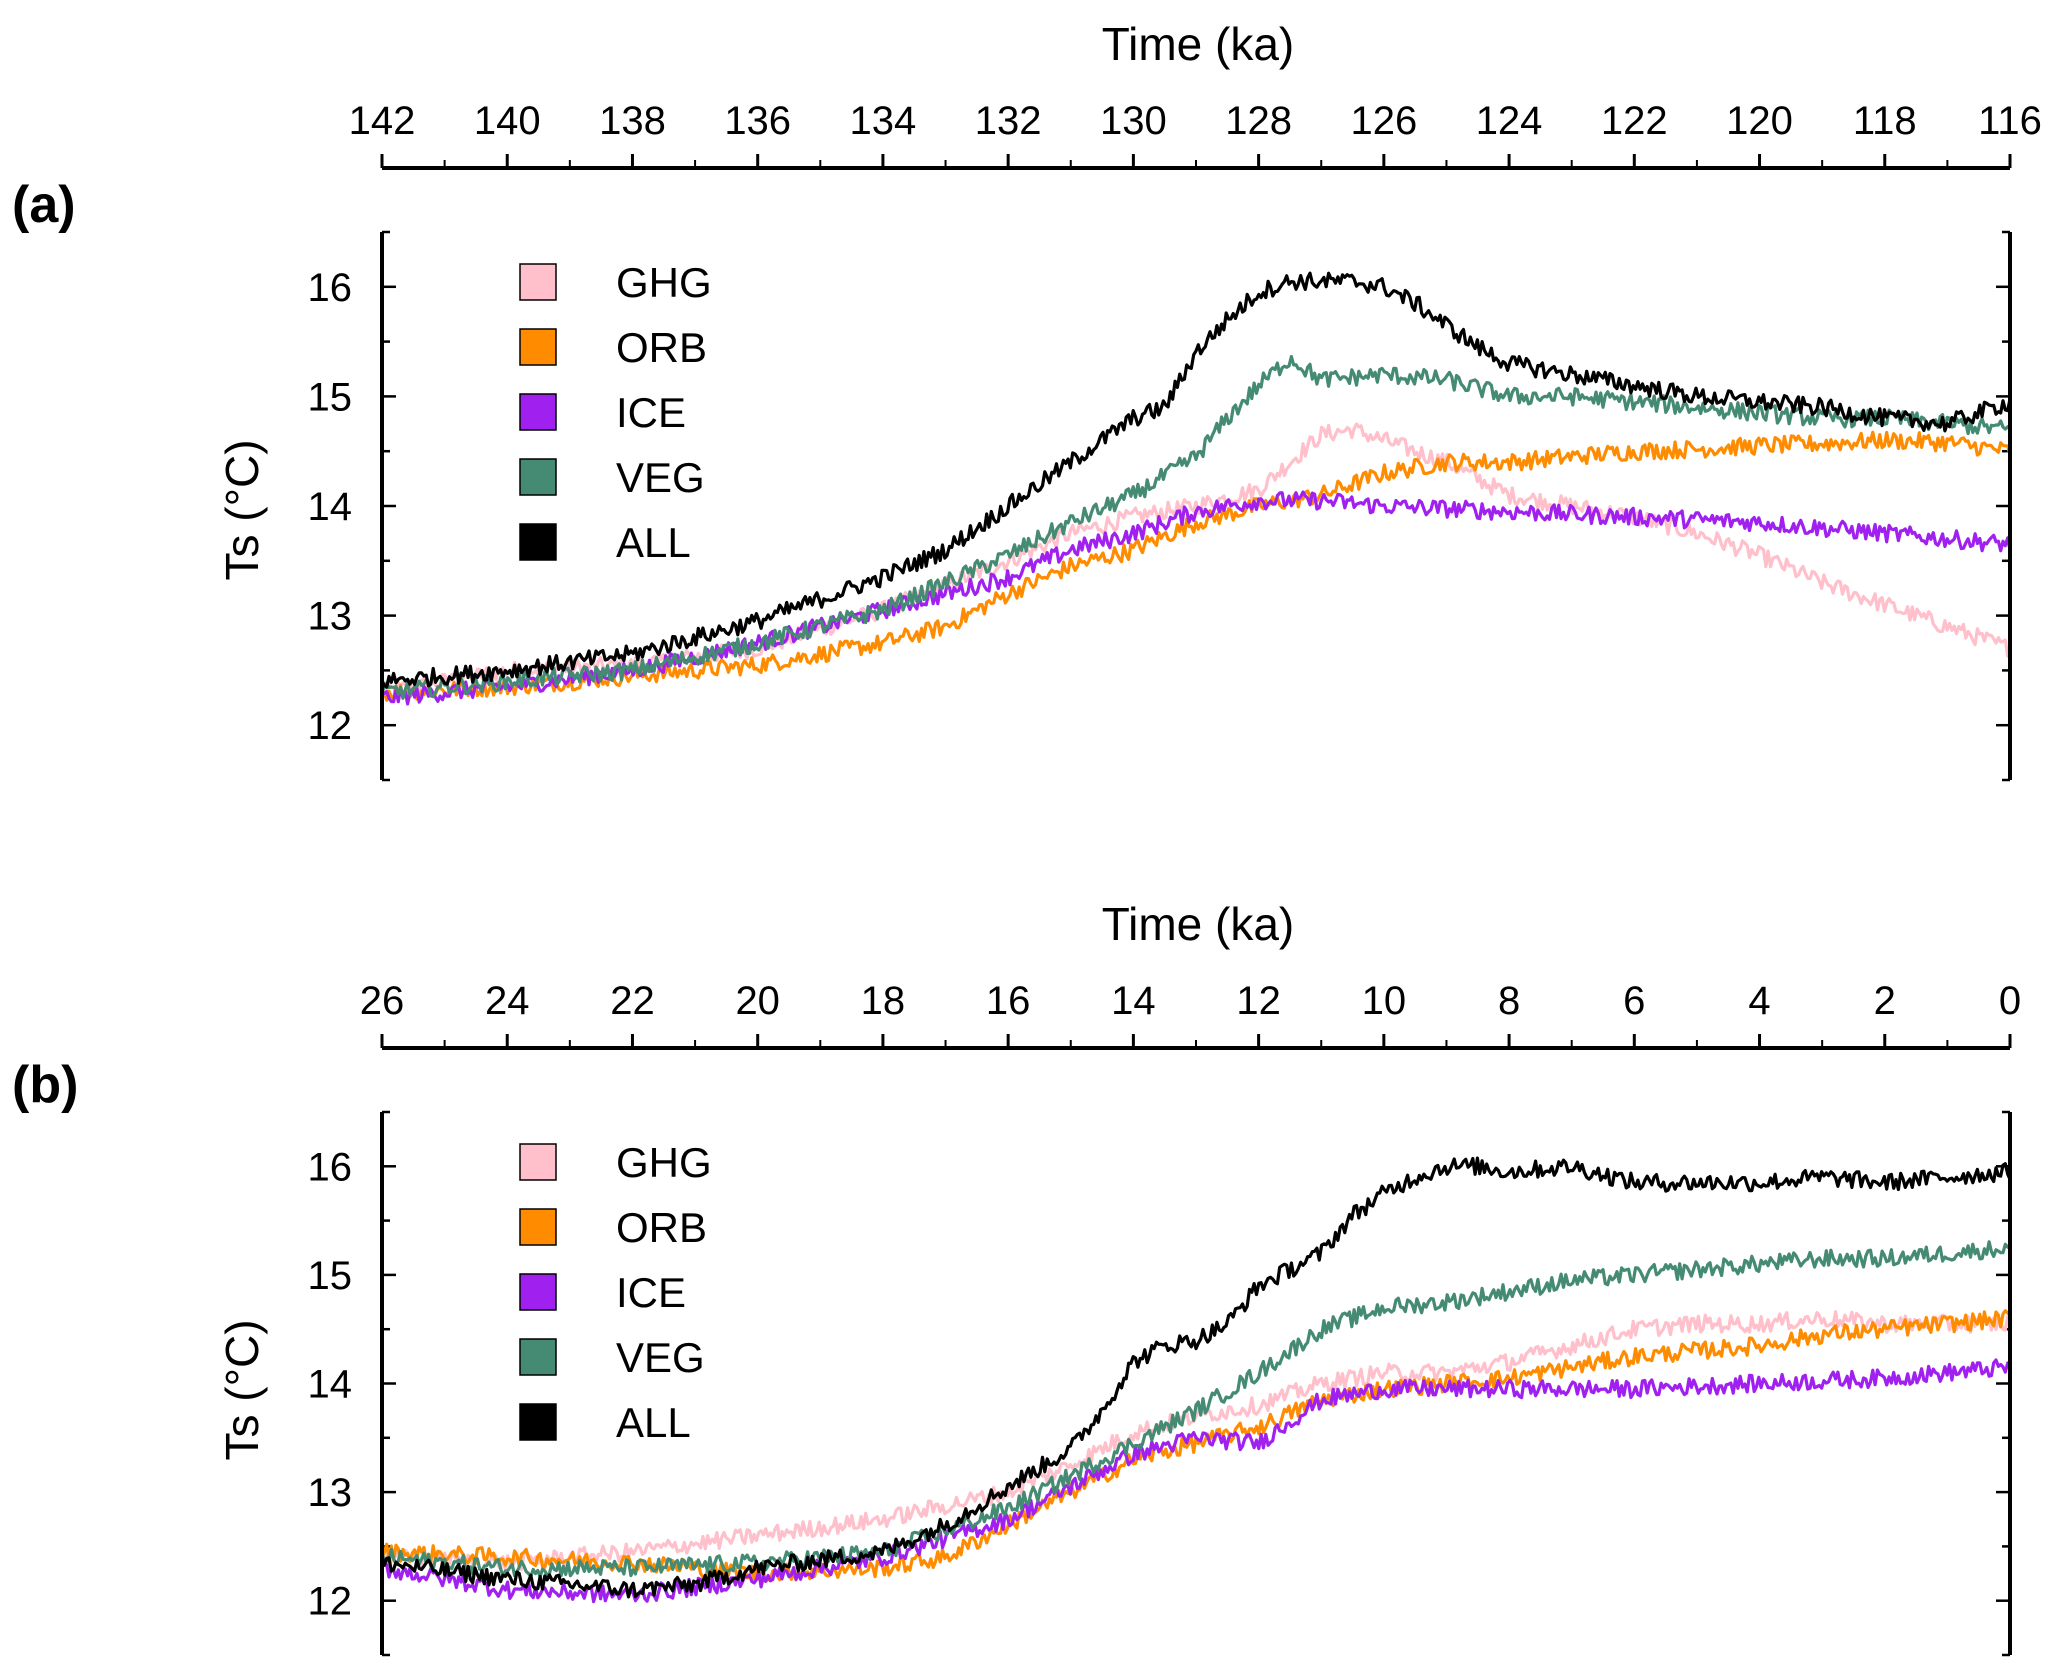 The image size is (2067, 1674). Describe the element at coordinates (538, 1227) in the screenshot. I see `panel-b-legend-swatch-orb` at that location.